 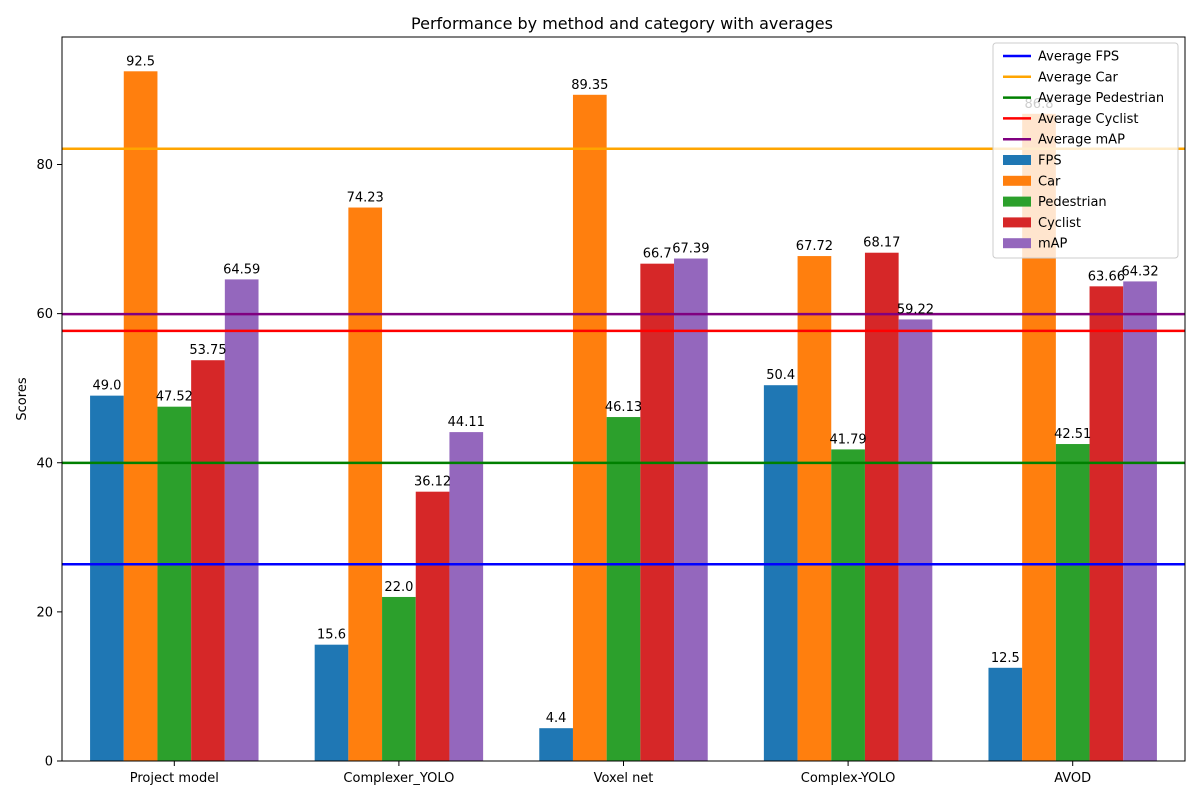 I want to click on legend-label: Average Car, so click(x=1078, y=77).